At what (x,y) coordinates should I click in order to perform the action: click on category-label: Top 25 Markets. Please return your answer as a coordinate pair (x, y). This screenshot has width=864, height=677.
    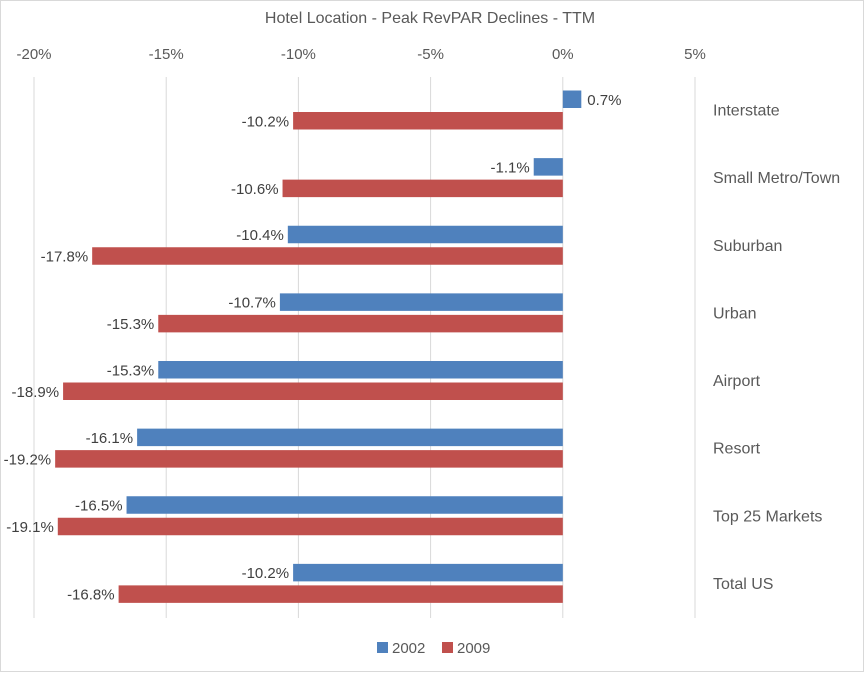
    Looking at the image, I should click on (767, 516).